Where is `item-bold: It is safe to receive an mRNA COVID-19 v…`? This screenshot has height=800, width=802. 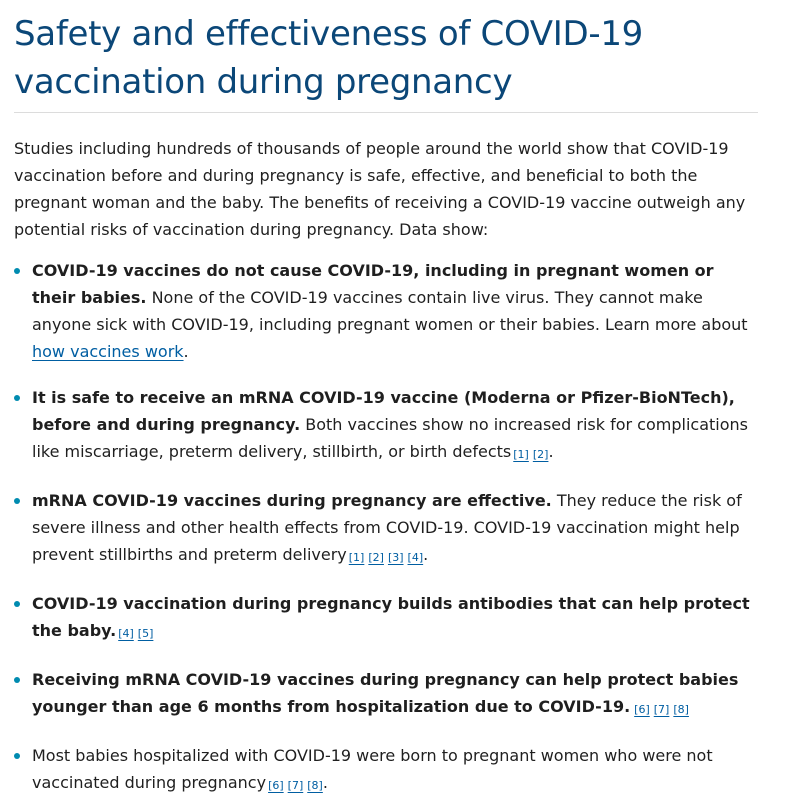
item-bold: It is safe to receive an mRNA COVID-19 v… is located at coordinates (383, 411).